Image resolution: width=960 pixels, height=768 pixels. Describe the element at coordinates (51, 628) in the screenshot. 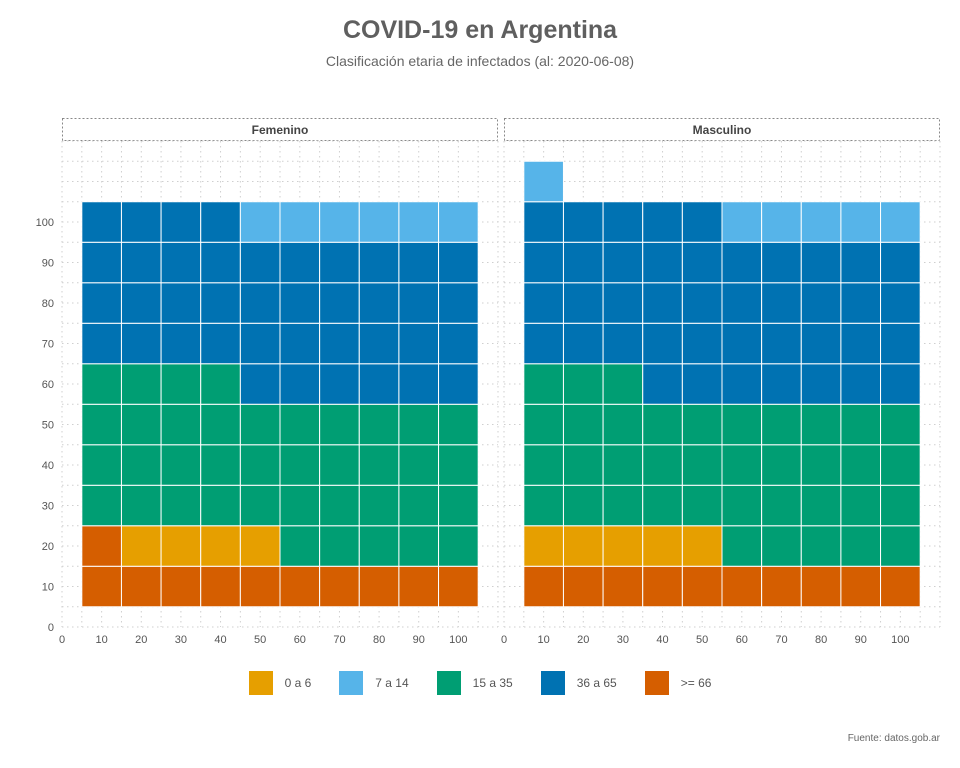

I see `y-tick-label-0: 0` at that location.